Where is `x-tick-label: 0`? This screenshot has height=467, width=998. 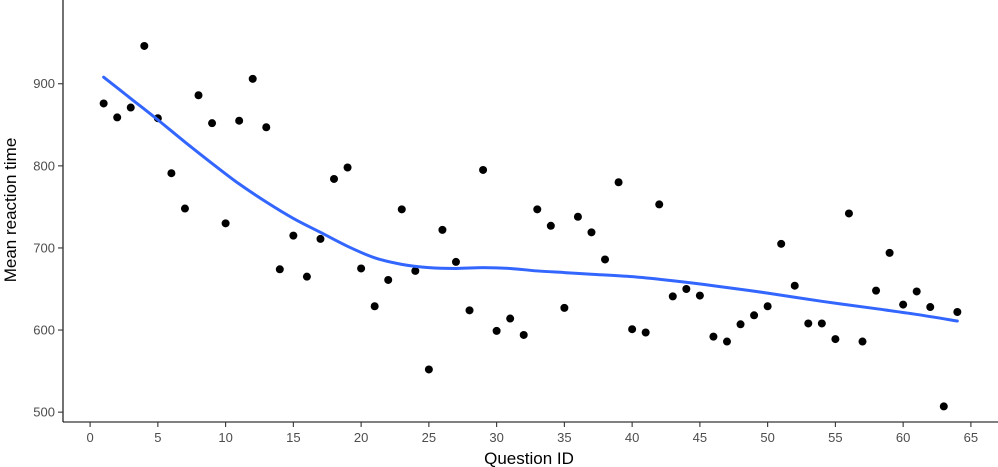
x-tick-label: 0 is located at coordinates (89, 437).